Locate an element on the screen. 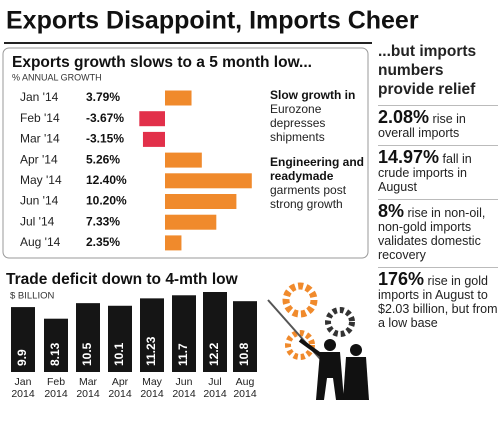 The height and width of the screenshot is (432, 500). value-label: 7.33% is located at coordinates (103, 221).